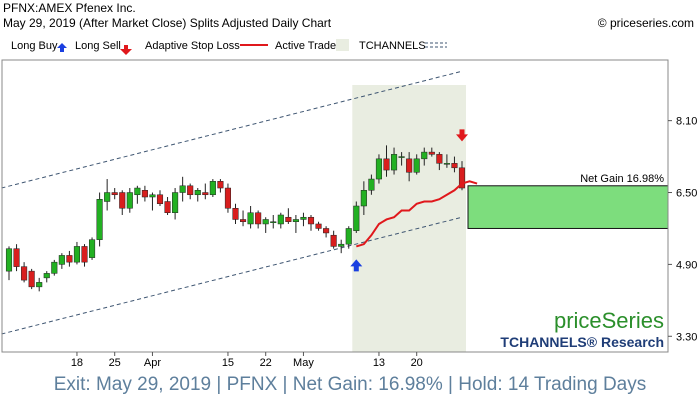 This screenshot has height=400, width=700. I want to click on net-gain-box, so click(568, 207).